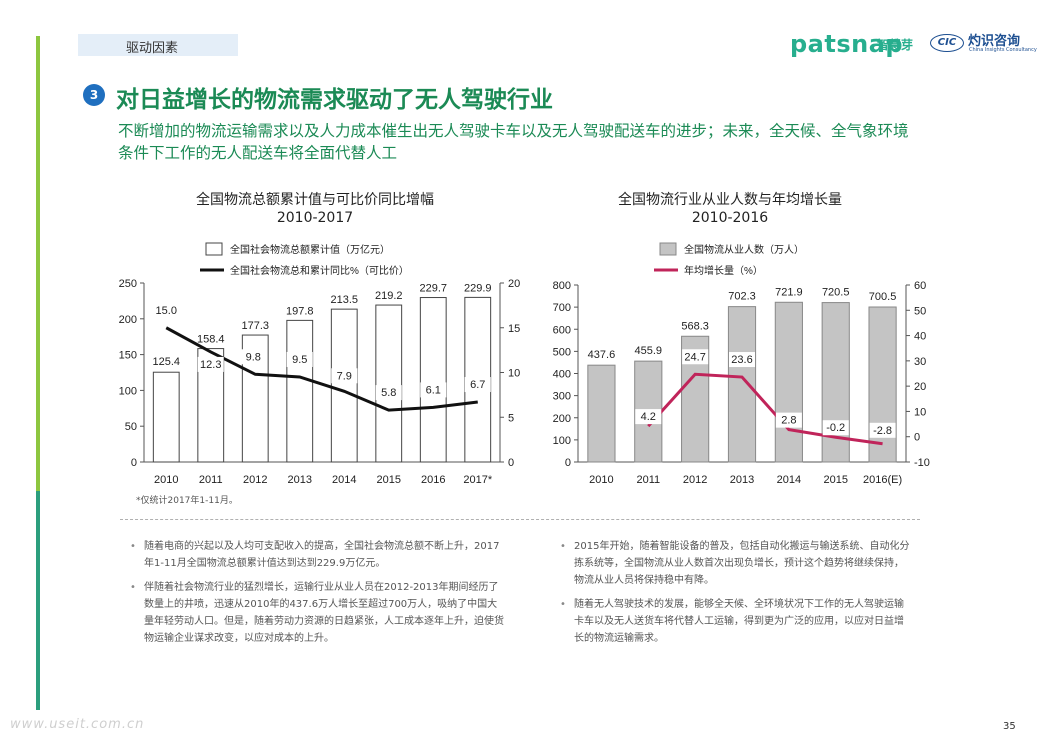 The image size is (1053, 744). I want to click on line-data-label: -2.8, so click(882, 431).